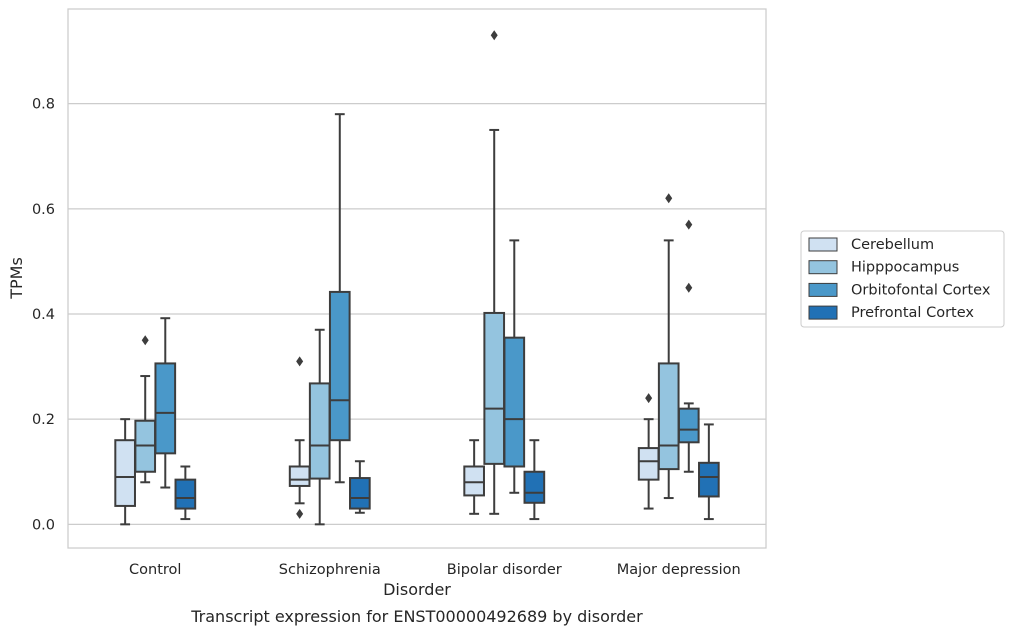 The image size is (1014, 634). I want to click on x-tick-label: Control, so click(155, 570).